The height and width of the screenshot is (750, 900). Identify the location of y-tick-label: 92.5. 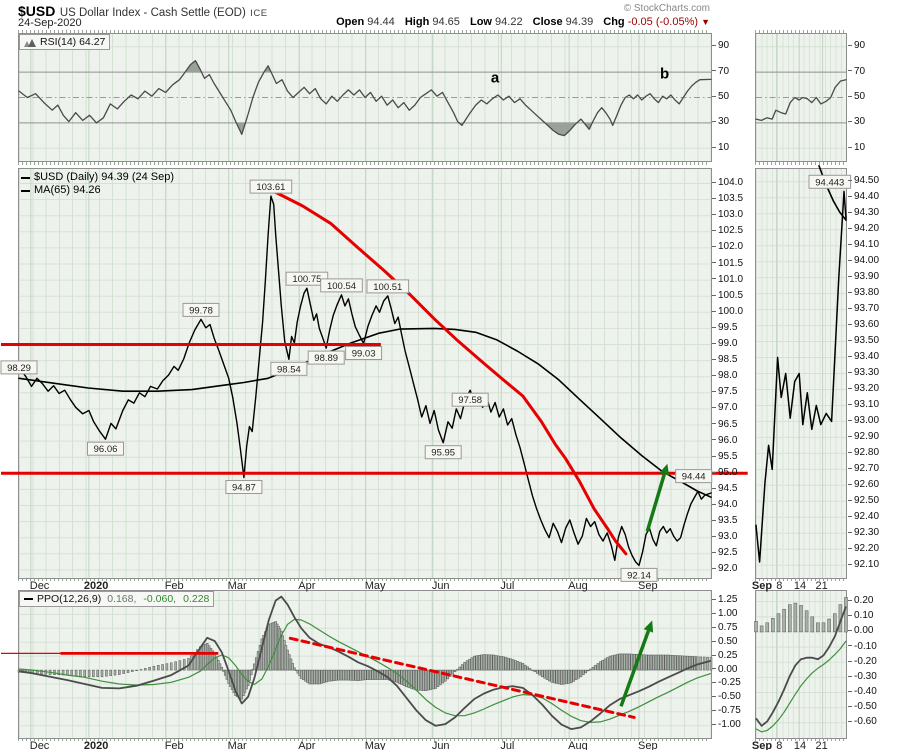
(724, 552).